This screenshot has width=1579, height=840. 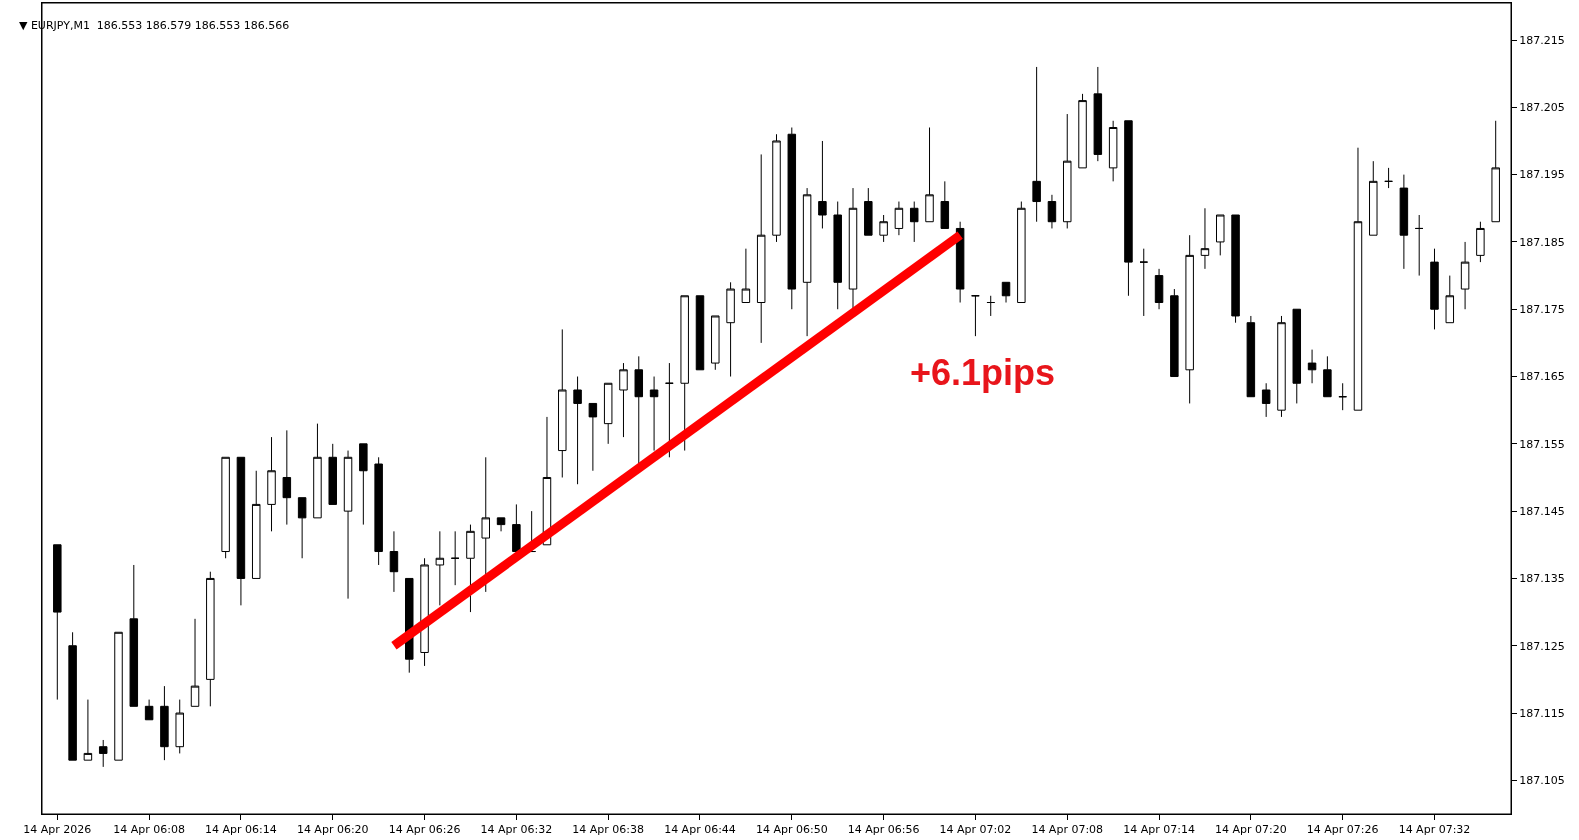 I want to click on y-tick-label: 187.175, so click(x=1542, y=310).